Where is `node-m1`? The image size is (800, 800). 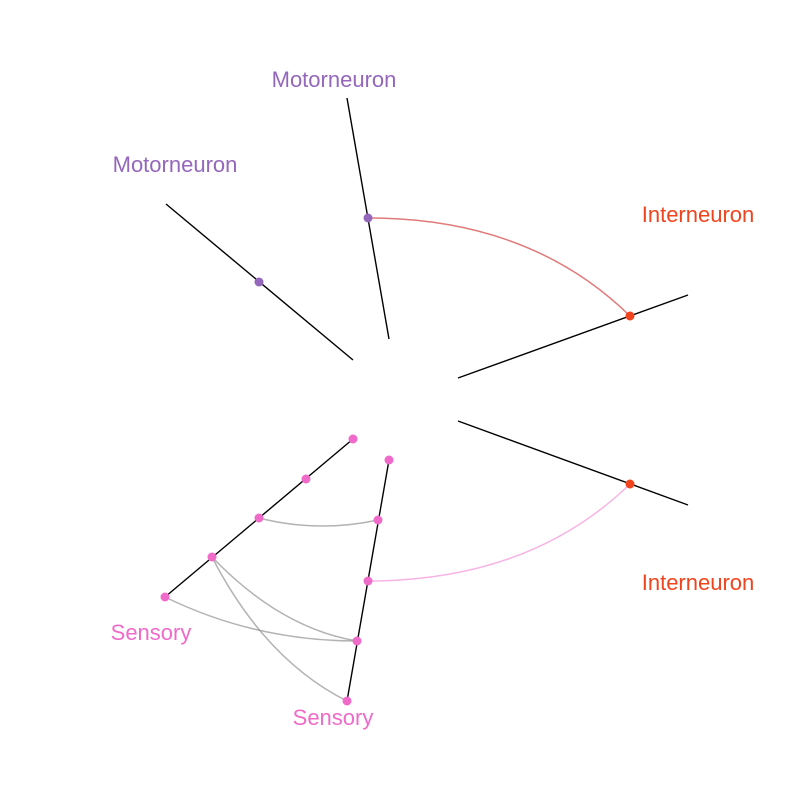
node-m1 is located at coordinates (259, 282).